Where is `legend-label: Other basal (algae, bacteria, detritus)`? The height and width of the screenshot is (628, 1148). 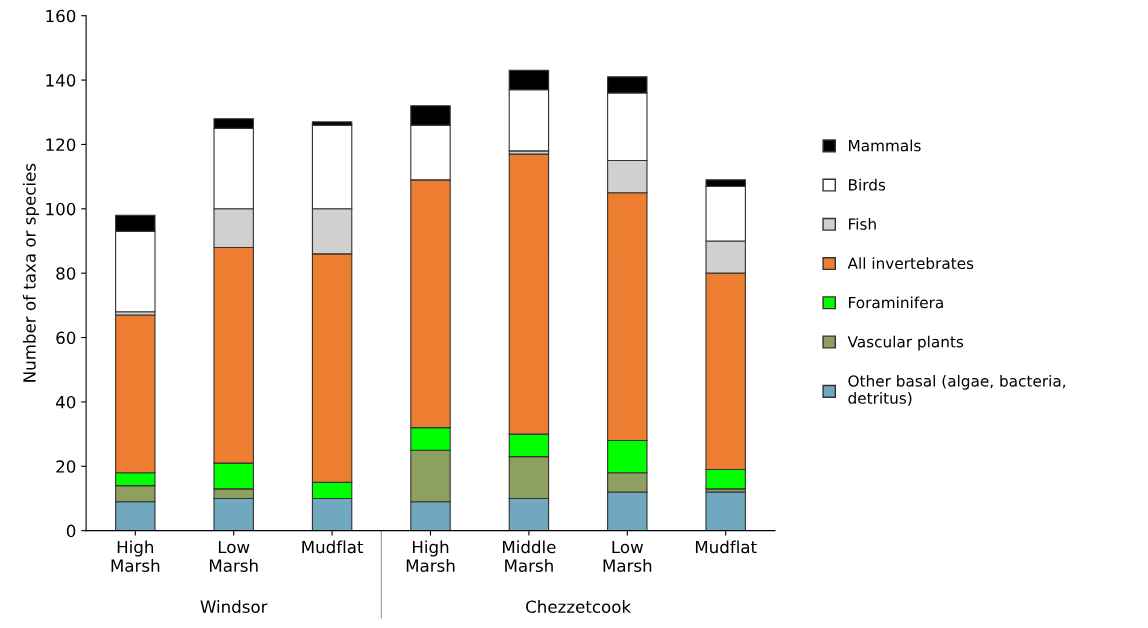
legend-label: Other basal (algae, bacteria, detritus) is located at coordinates (957, 390).